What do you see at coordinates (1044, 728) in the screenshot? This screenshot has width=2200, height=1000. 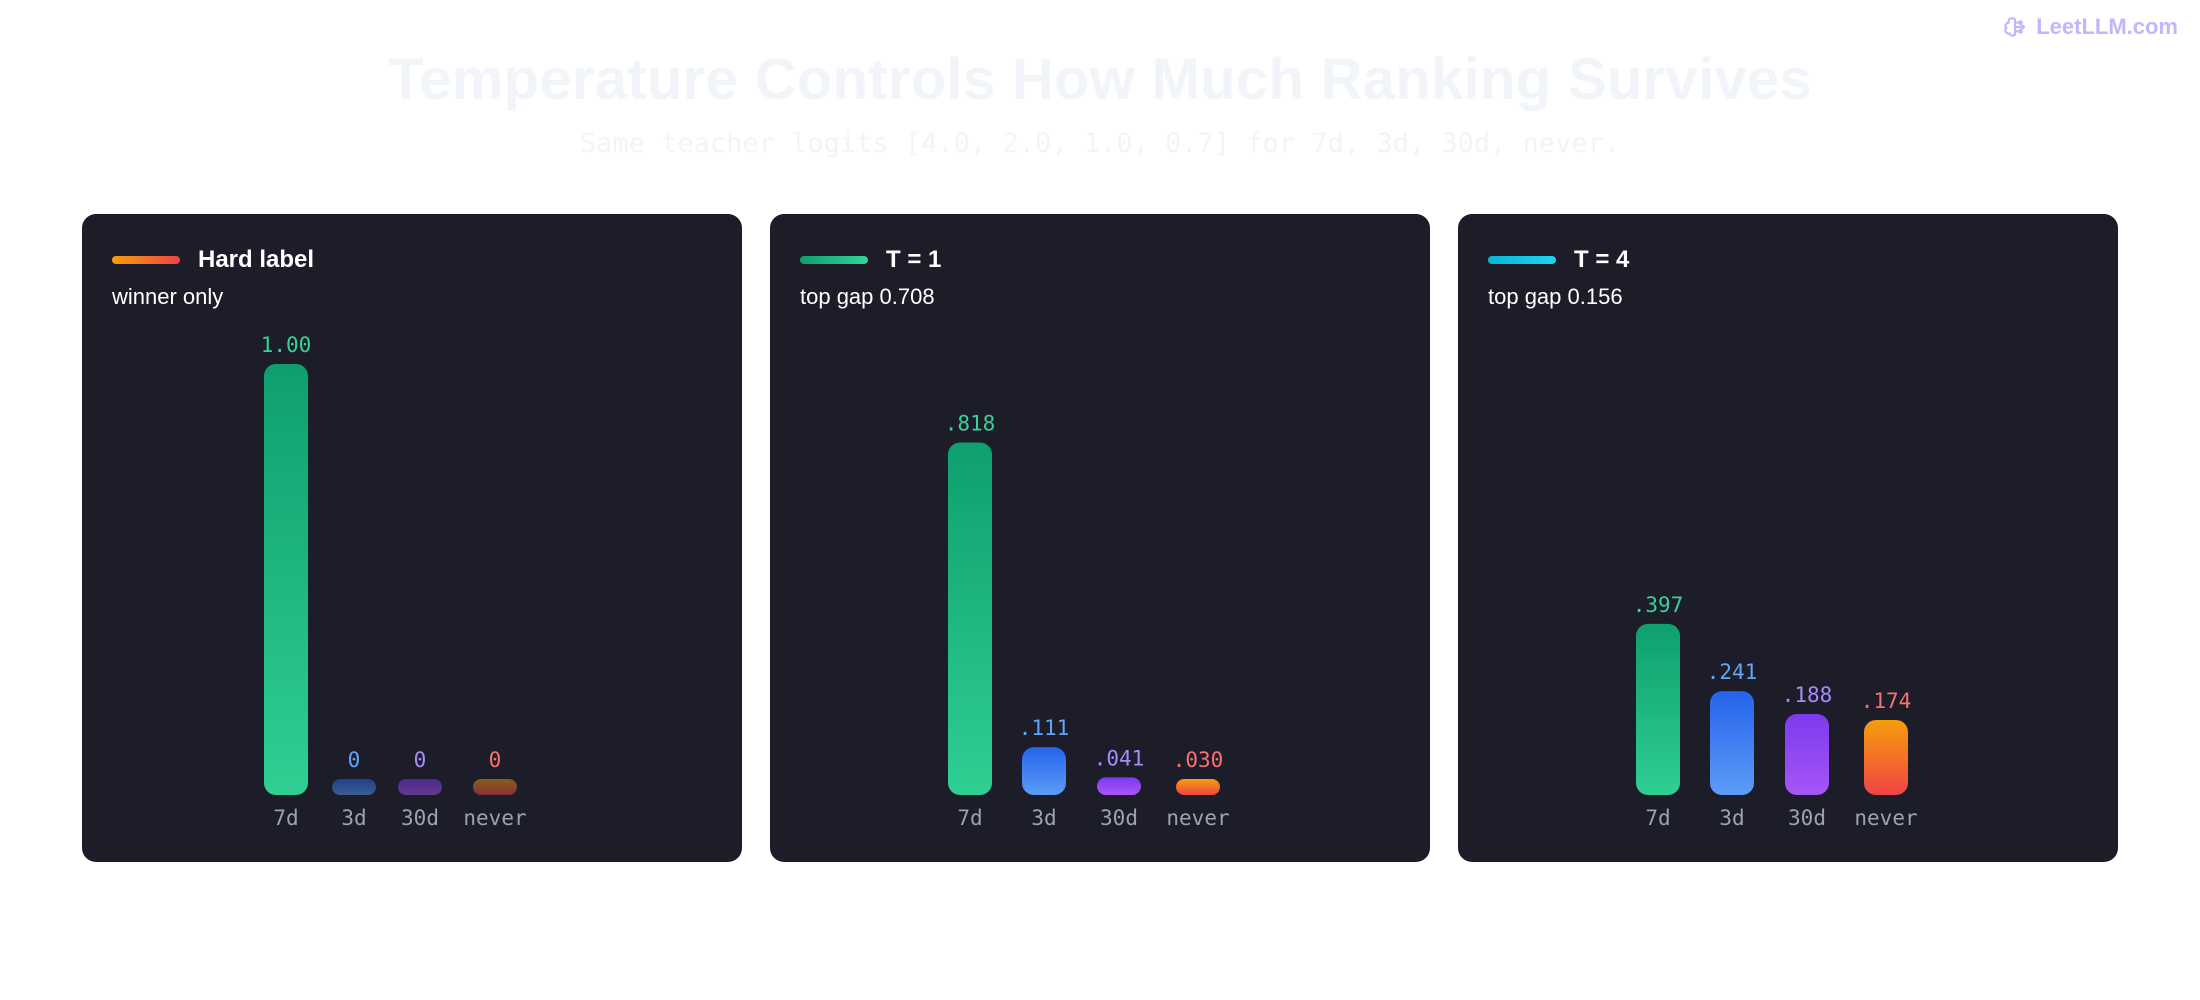 I see `value-label: .111` at bounding box center [1044, 728].